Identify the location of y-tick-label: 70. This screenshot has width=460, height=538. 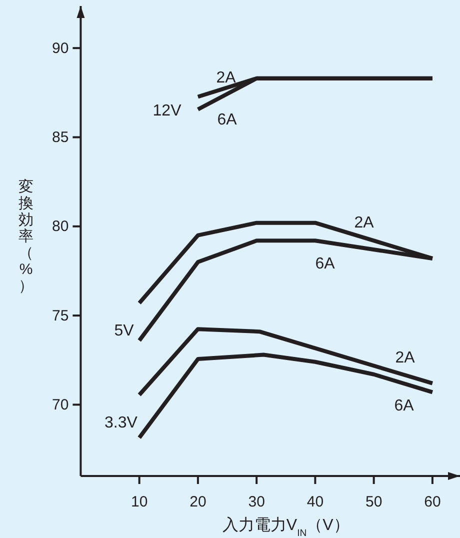
(60, 405).